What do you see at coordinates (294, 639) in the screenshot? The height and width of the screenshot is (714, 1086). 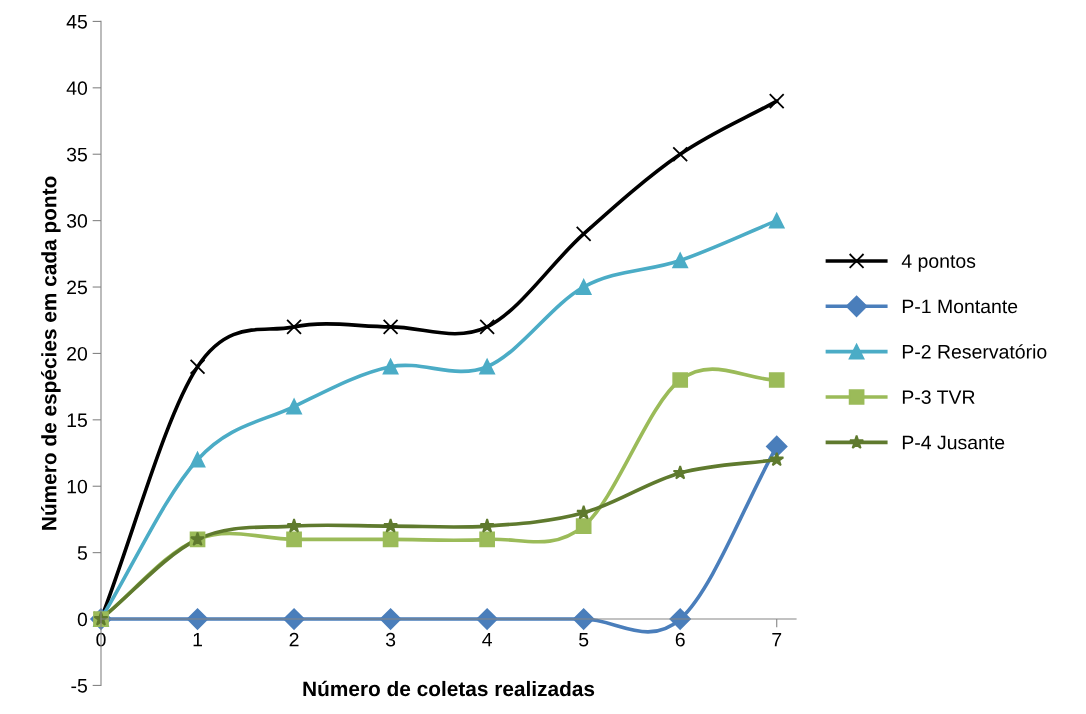 I see `x-tick-label: 2` at bounding box center [294, 639].